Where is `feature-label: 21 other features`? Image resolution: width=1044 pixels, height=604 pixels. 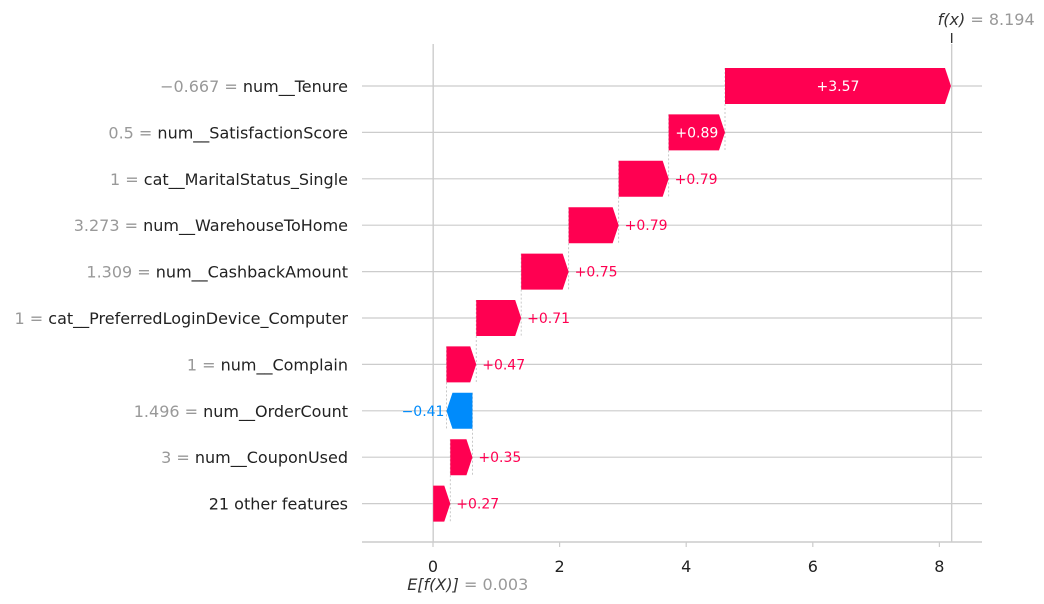
feature-label: 21 other features is located at coordinates (278, 504).